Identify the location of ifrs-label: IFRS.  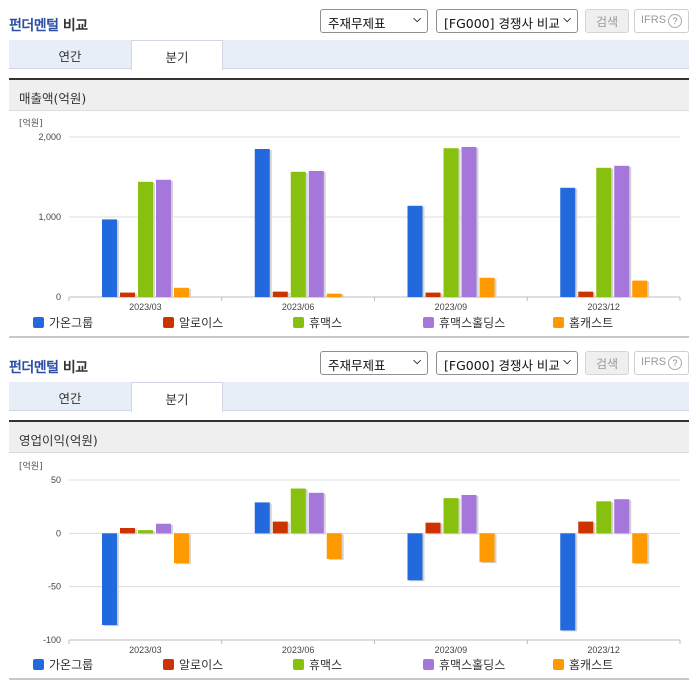
(654, 20).